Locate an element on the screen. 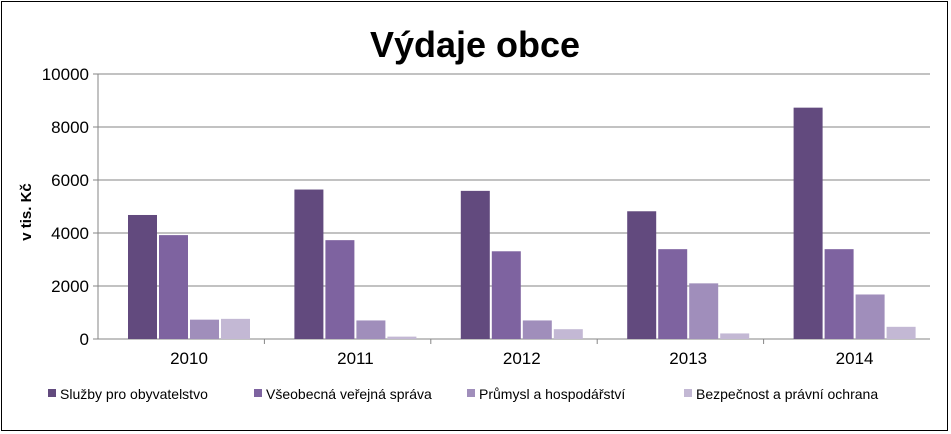 This screenshot has width=951, height=434. y-axis-label: v tis. Kč is located at coordinates (26, 212).